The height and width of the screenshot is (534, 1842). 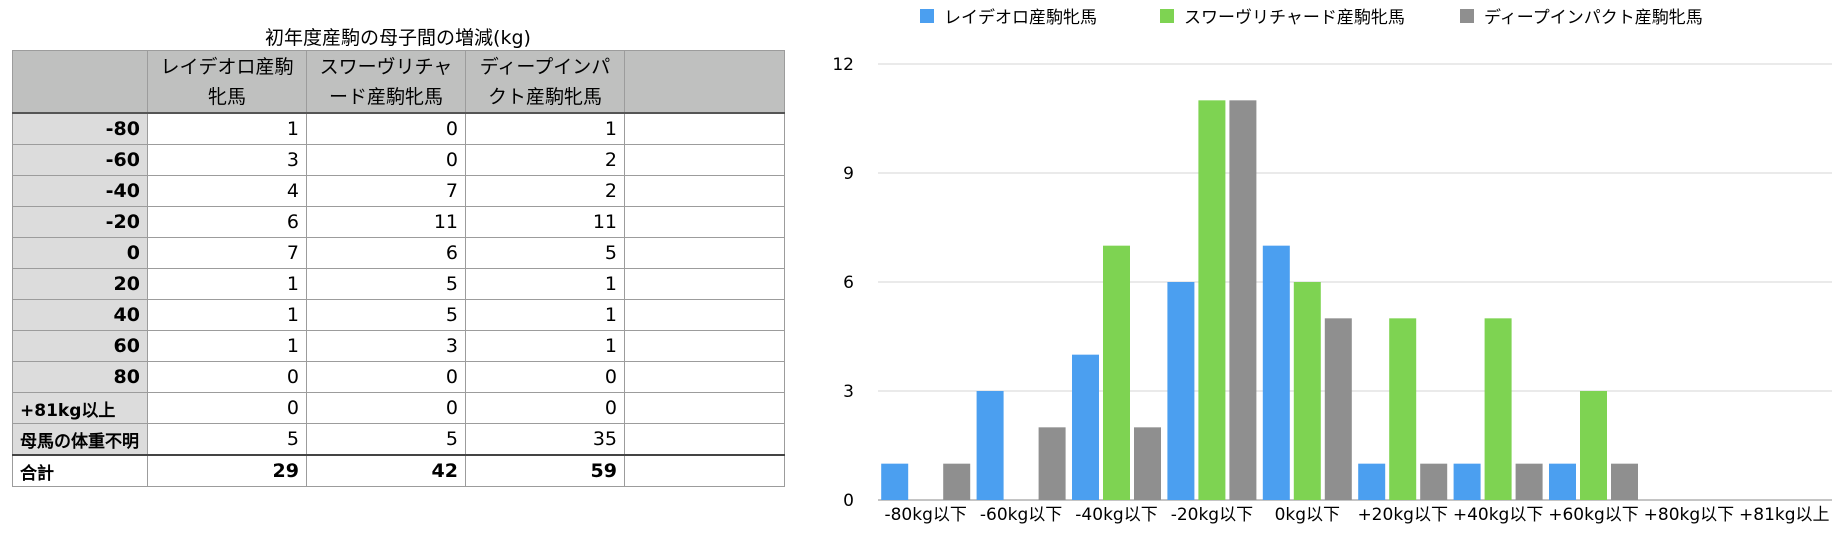 What do you see at coordinates (386, 346) in the screenshot?
I see `table-cell: 3` at bounding box center [386, 346].